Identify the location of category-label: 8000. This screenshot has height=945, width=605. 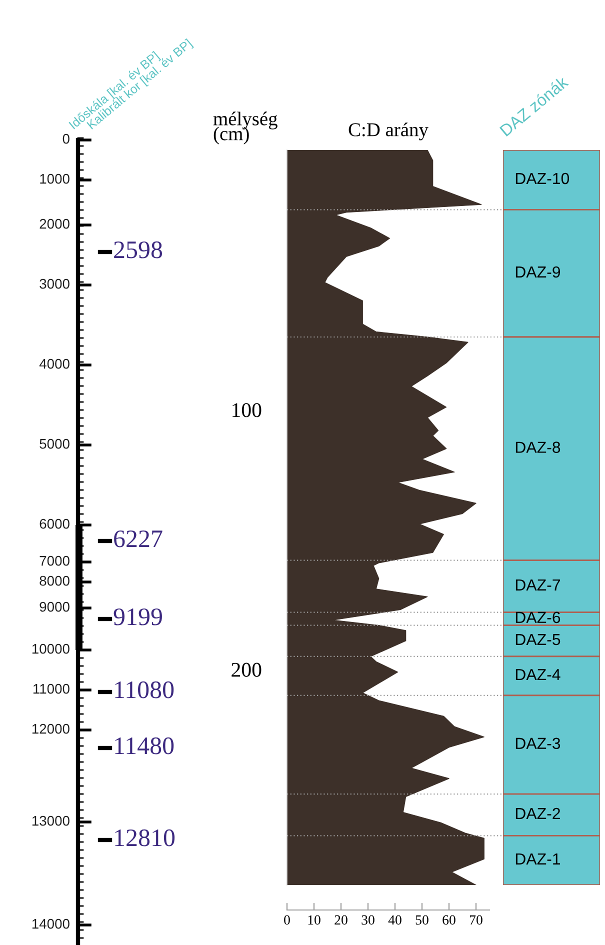
(55, 581).